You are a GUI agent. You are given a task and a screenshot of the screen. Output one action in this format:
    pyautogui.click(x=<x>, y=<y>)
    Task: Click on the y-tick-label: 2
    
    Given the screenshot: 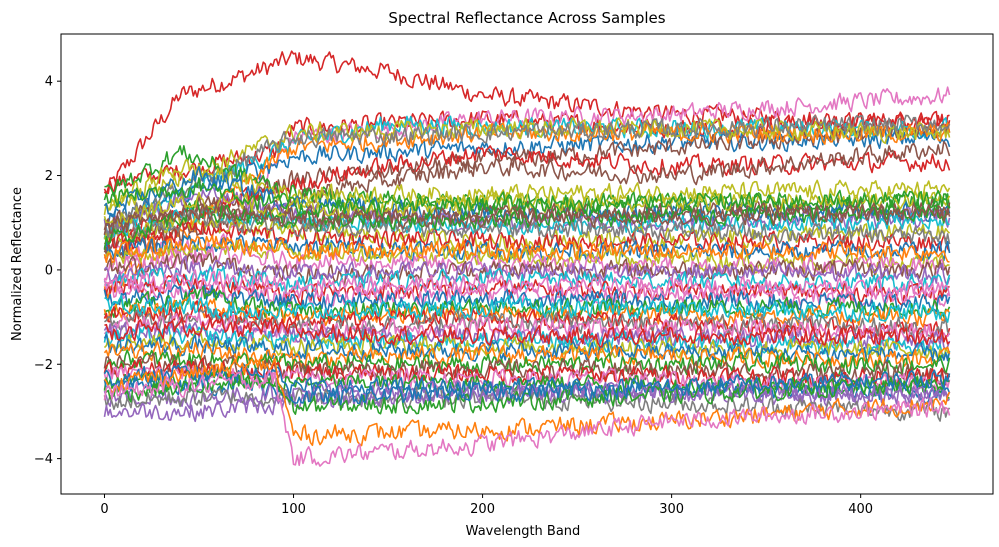 What is the action you would take?
    pyautogui.click(x=49, y=176)
    